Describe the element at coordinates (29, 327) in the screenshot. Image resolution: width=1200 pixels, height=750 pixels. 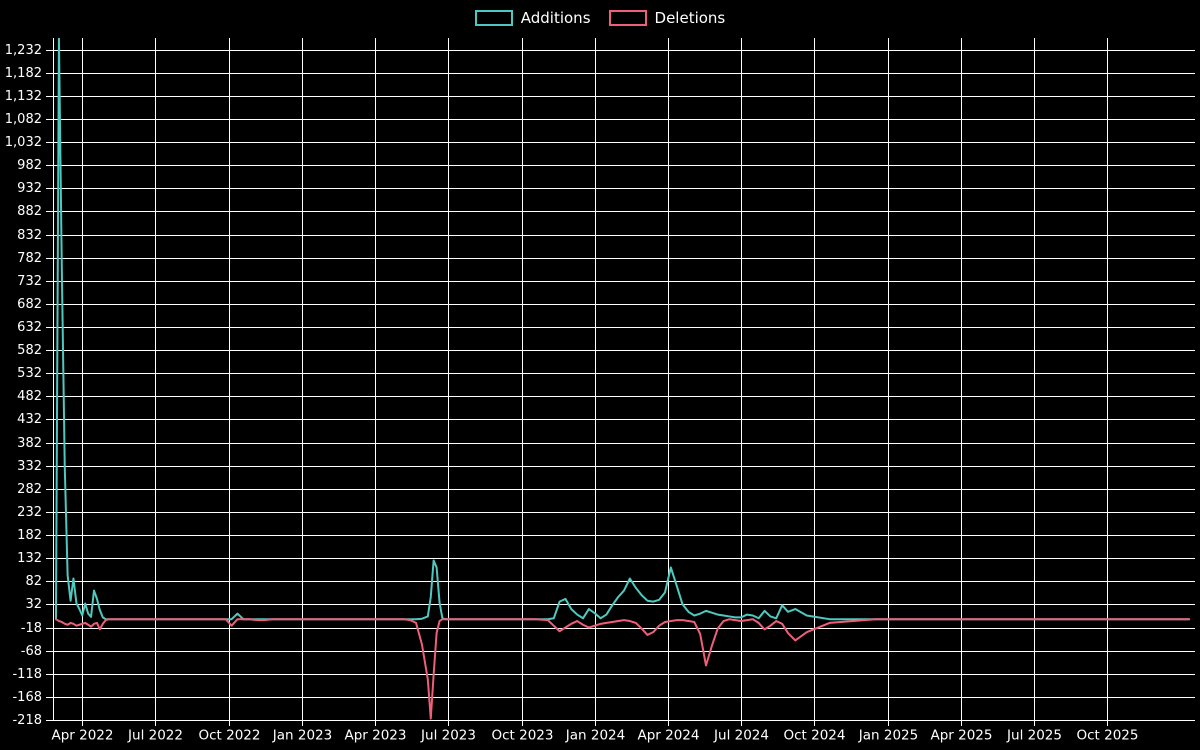
I see `y-tick-label: 632` at that location.